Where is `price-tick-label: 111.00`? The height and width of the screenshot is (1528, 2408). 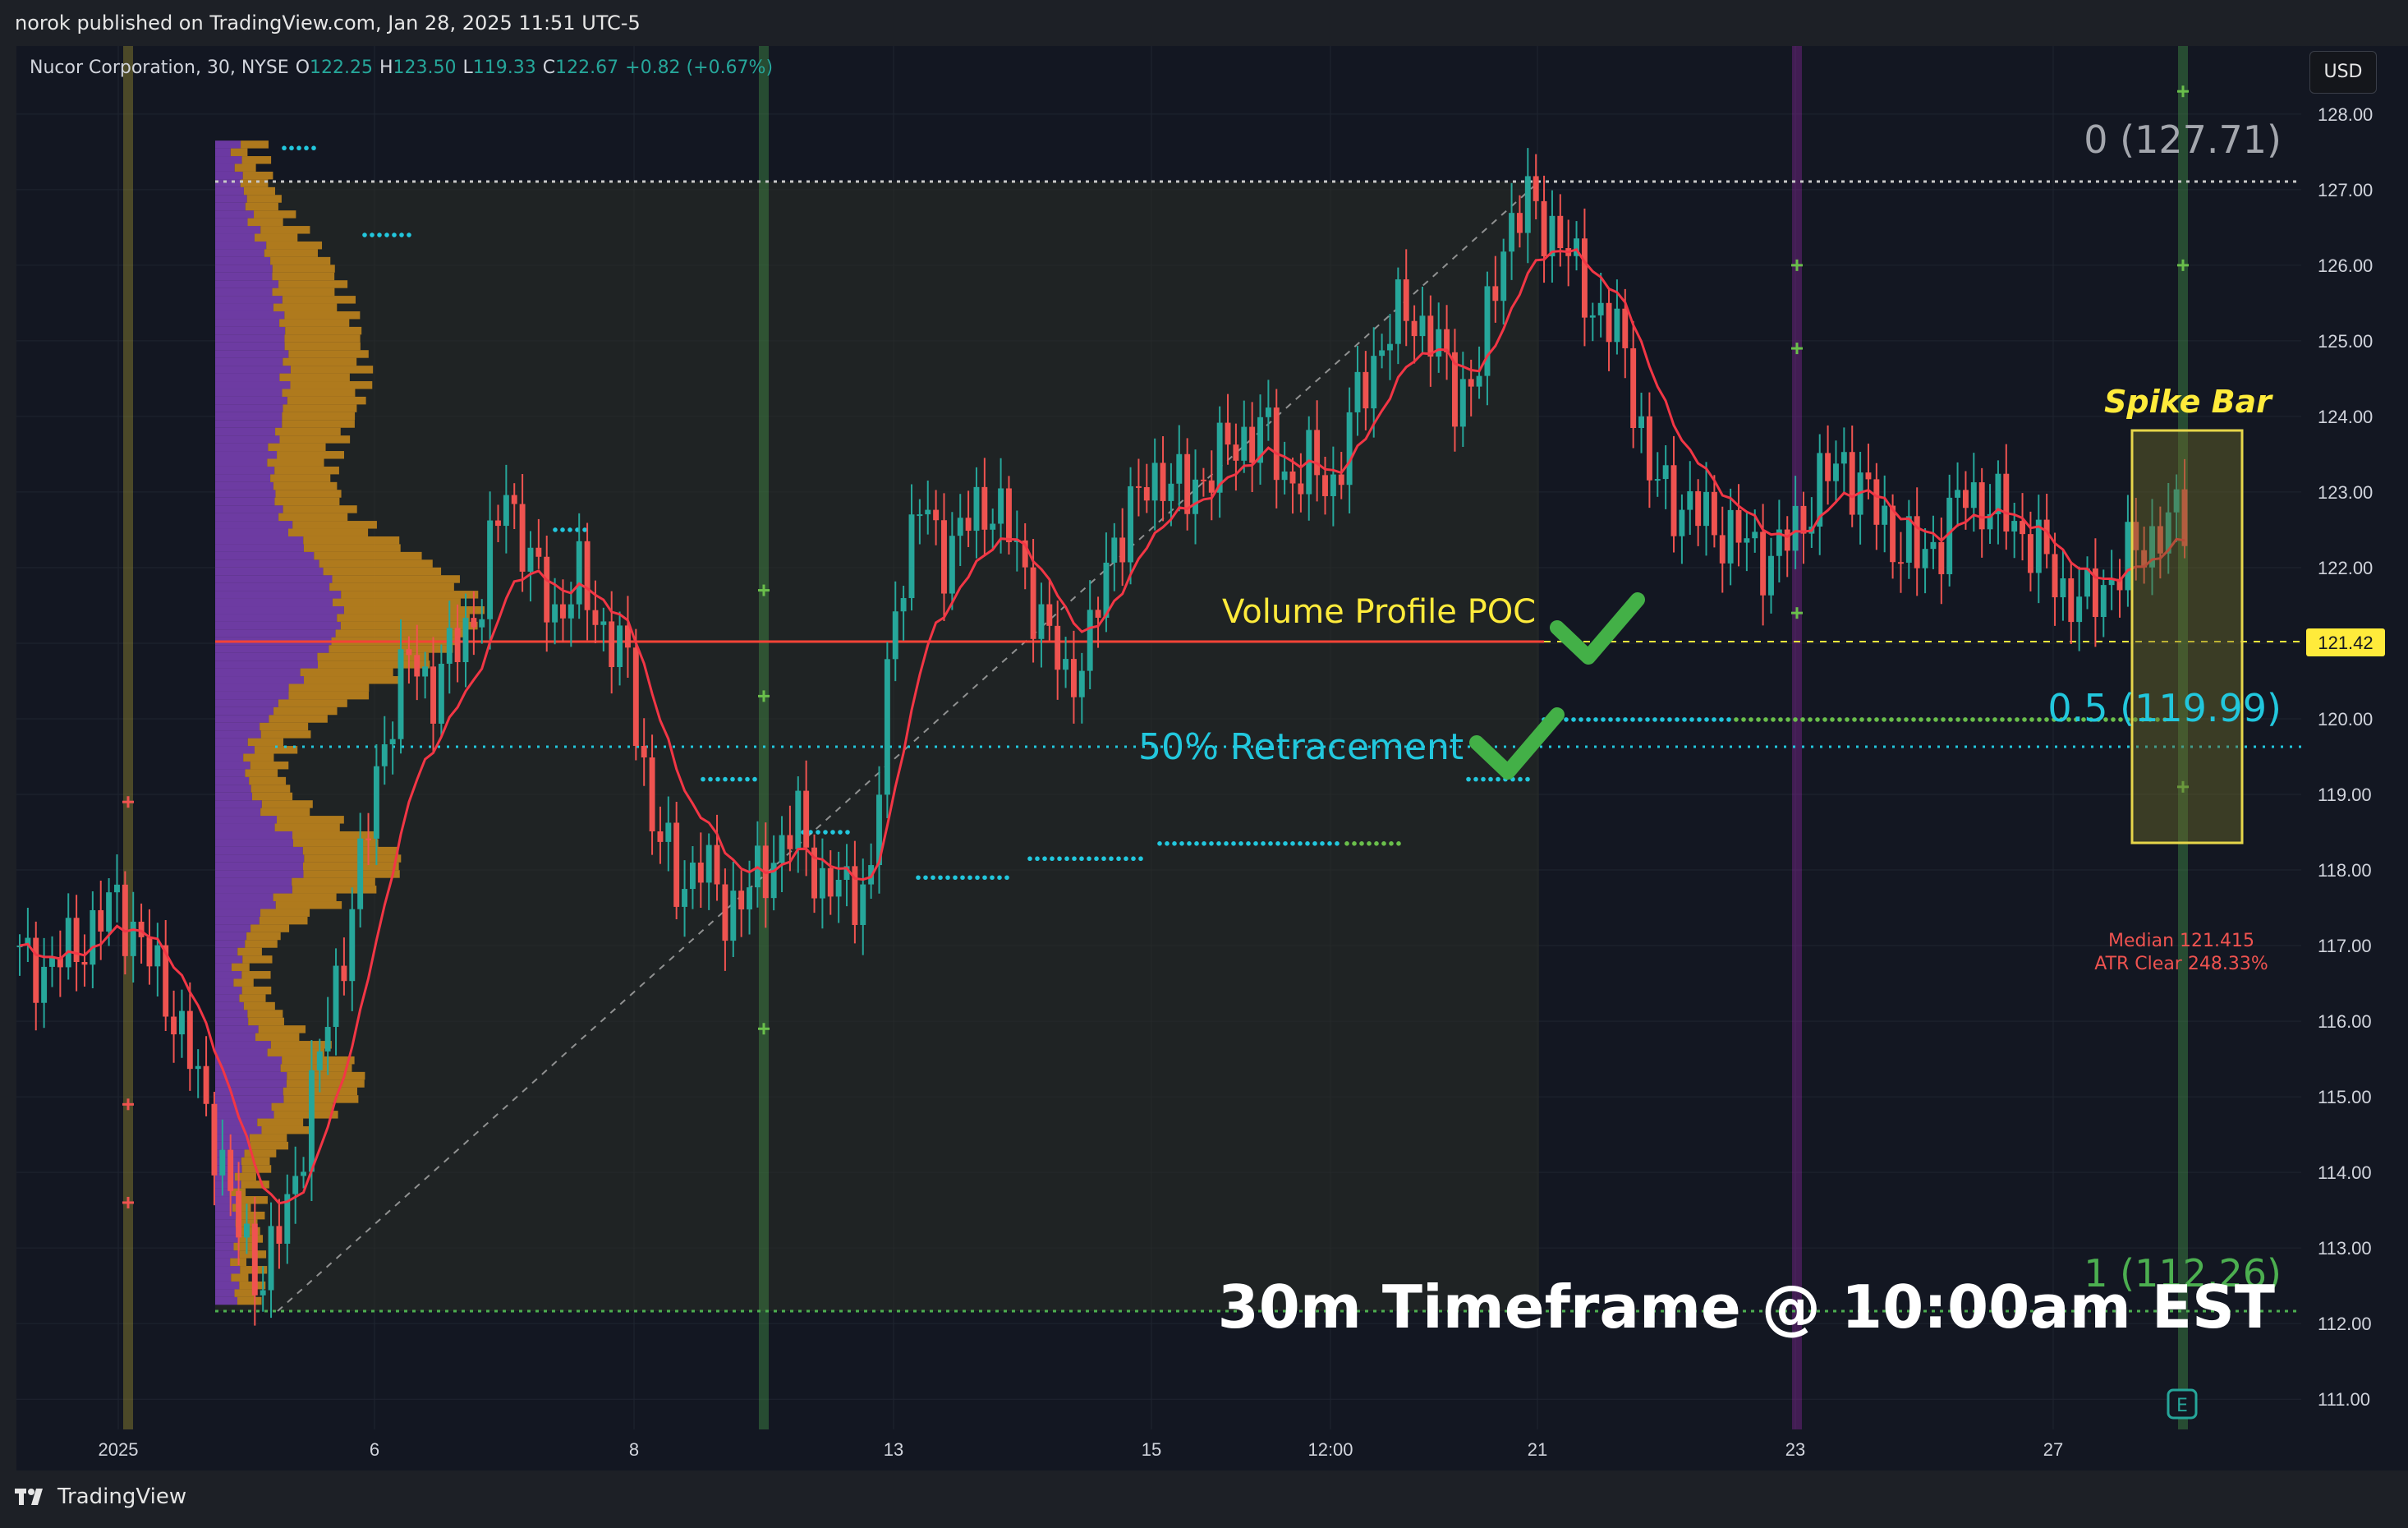 price-tick-label: 111.00 is located at coordinates (2344, 1400).